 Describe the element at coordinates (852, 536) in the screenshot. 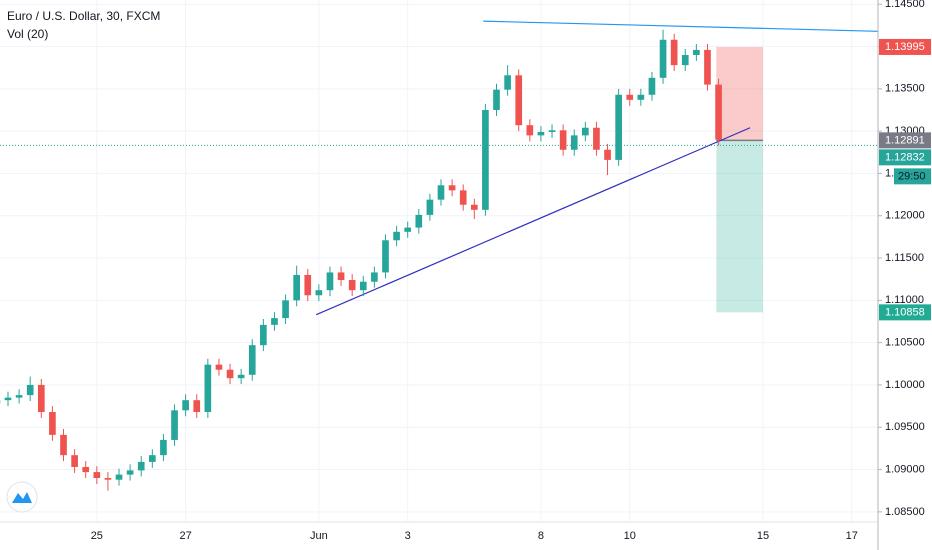

I see `x-tick-label: 17` at that location.